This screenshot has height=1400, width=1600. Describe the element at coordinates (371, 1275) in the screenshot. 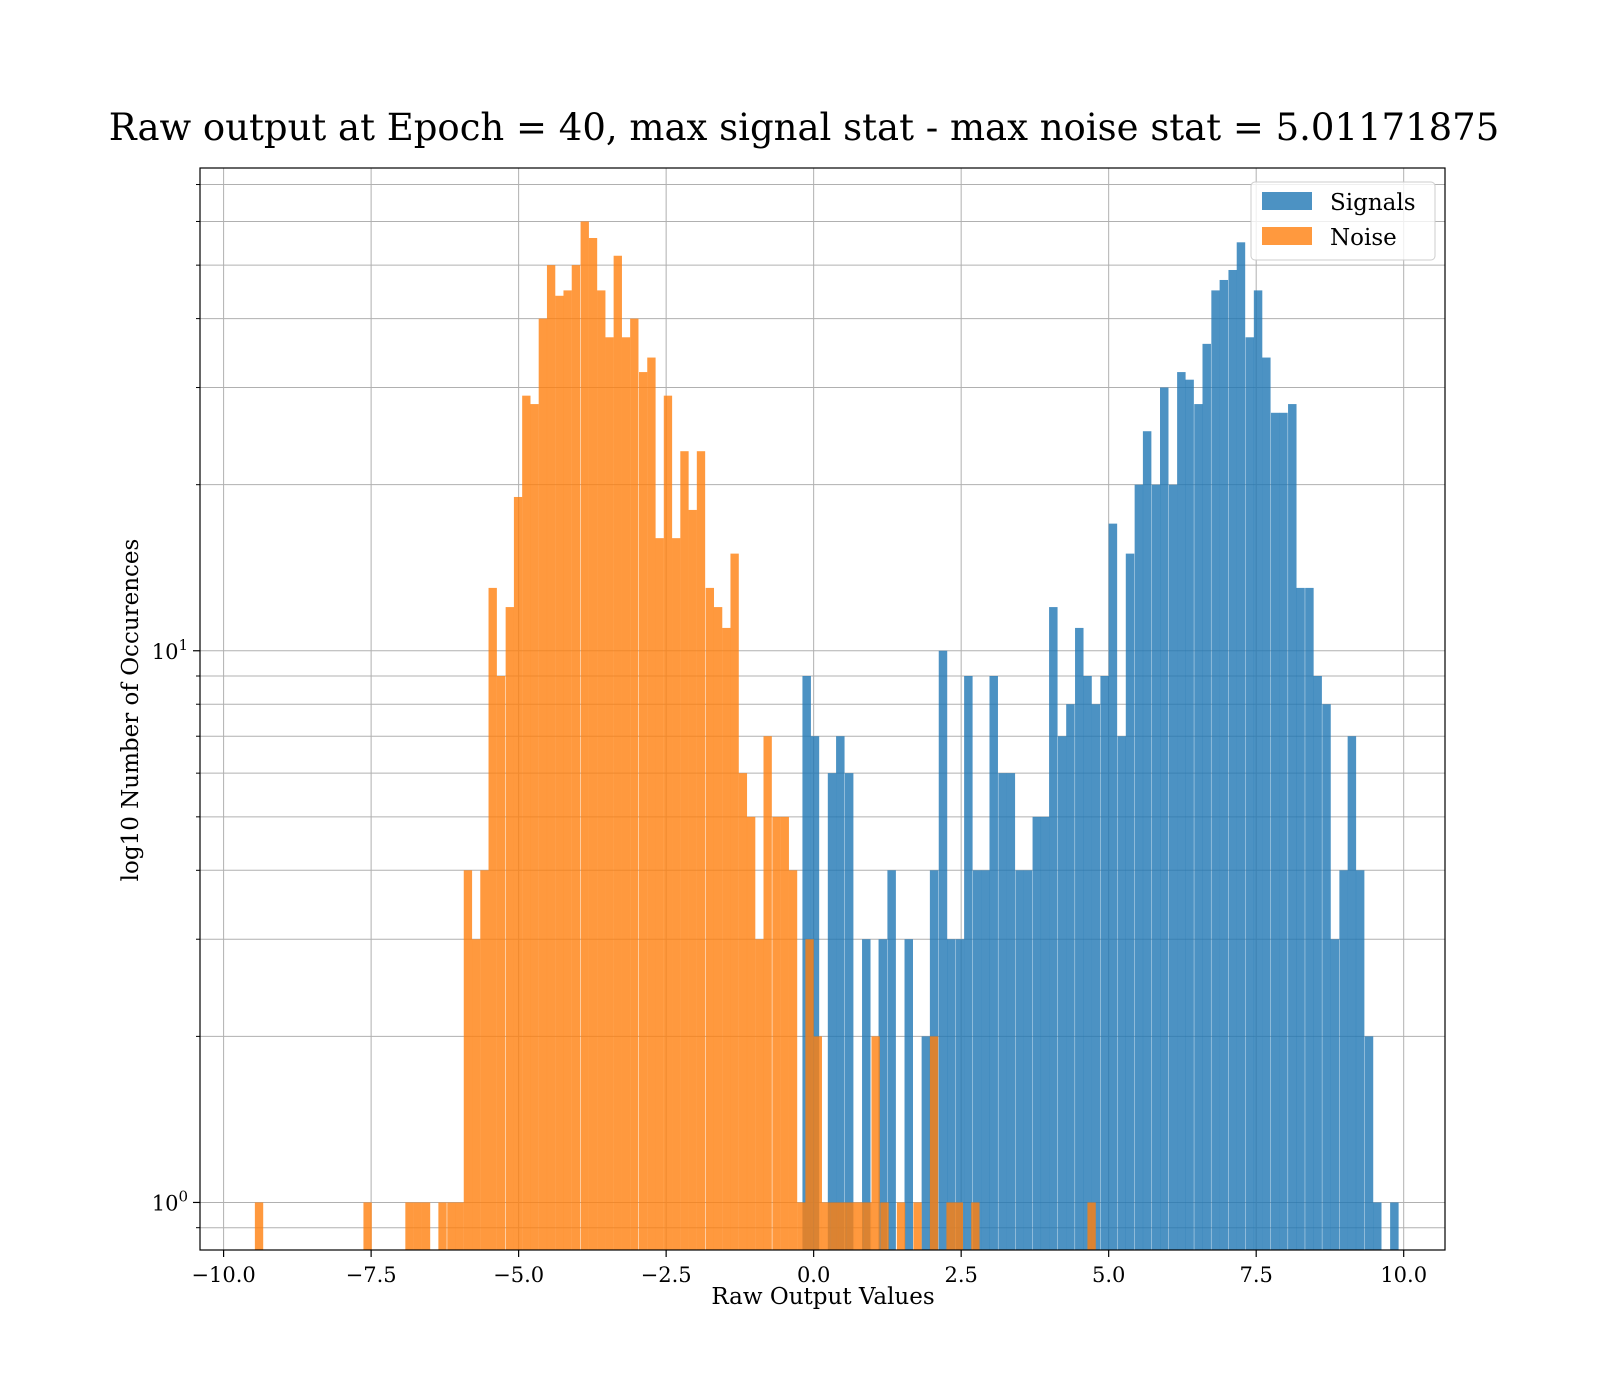

I see `x-tick-label: −7.5` at that location.